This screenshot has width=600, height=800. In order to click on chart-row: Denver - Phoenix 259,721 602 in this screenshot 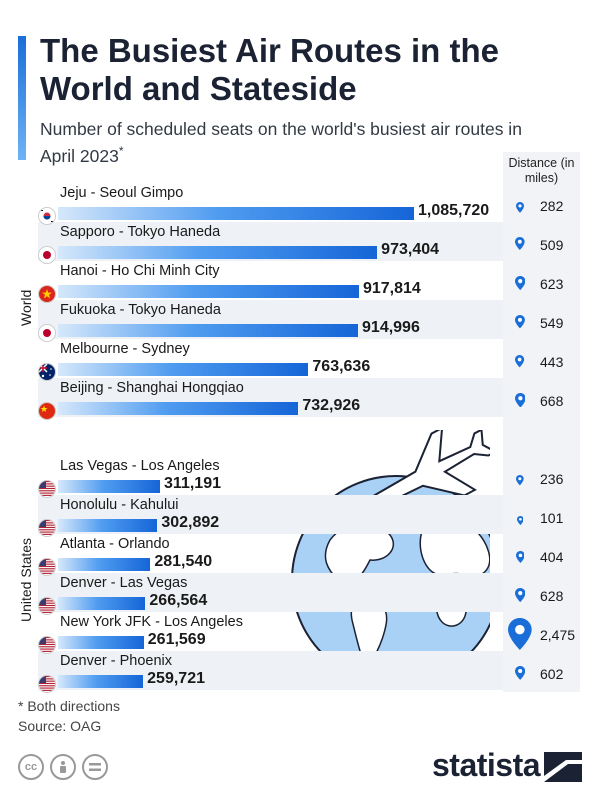, I will do `click(300, 673)`.